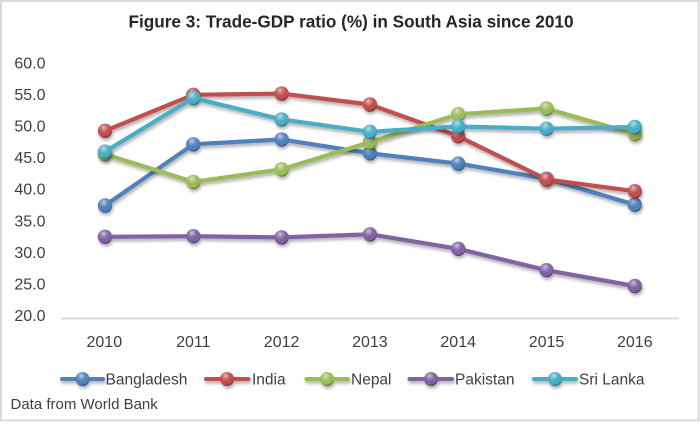 The height and width of the screenshot is (424, 700). Describe the element at coordinates (371, 380) in the screenshot. I see `svg-text: Nepal` at that location.